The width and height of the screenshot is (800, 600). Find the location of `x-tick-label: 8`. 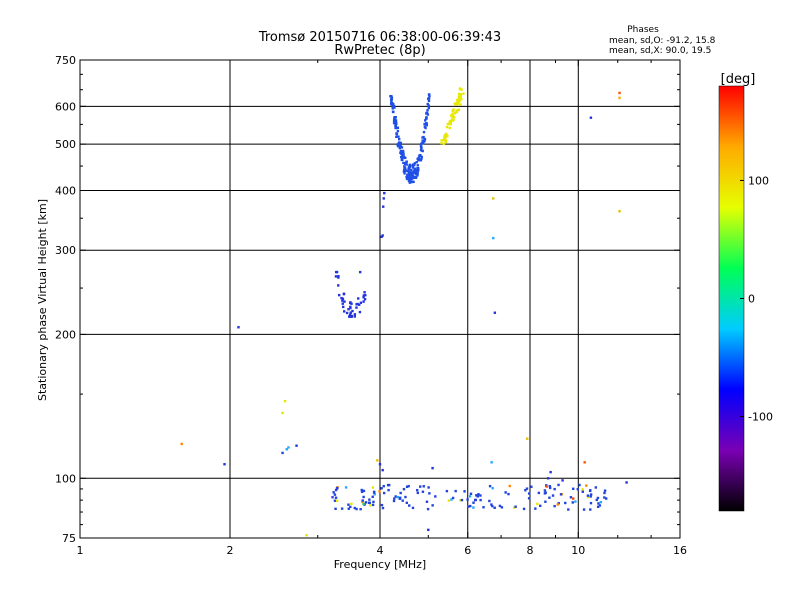

x-tick-label: 8 is located at coordinates (530, 550).